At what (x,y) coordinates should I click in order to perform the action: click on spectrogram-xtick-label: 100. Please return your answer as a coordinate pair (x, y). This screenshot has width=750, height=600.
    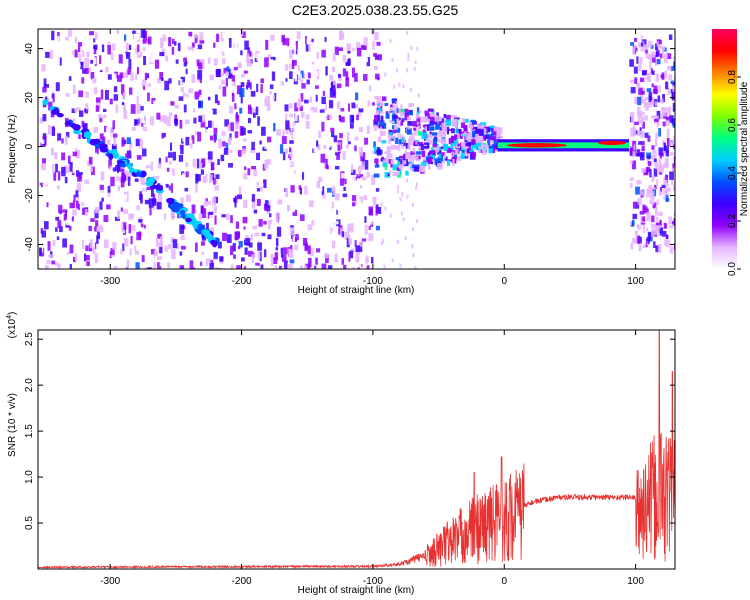
    Looking at the image, I should click on (635, 281).